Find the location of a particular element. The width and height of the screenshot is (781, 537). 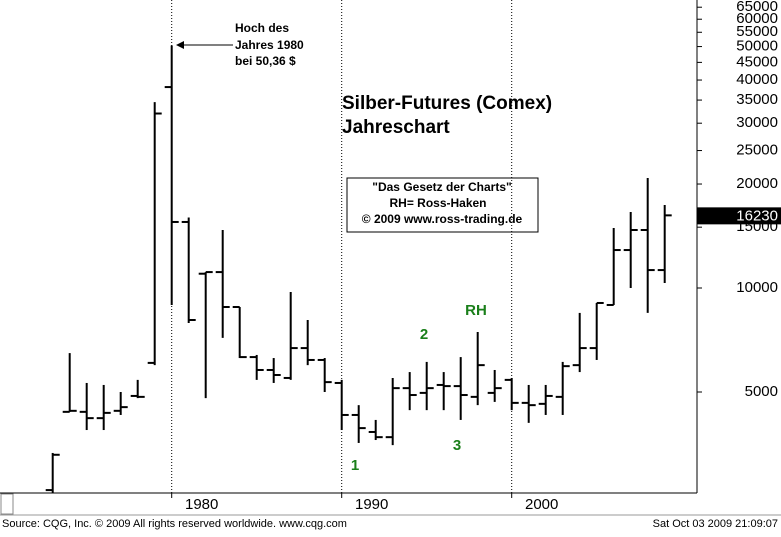

chart-subtitle: Jahreschart is located at coordinates (396, 127).